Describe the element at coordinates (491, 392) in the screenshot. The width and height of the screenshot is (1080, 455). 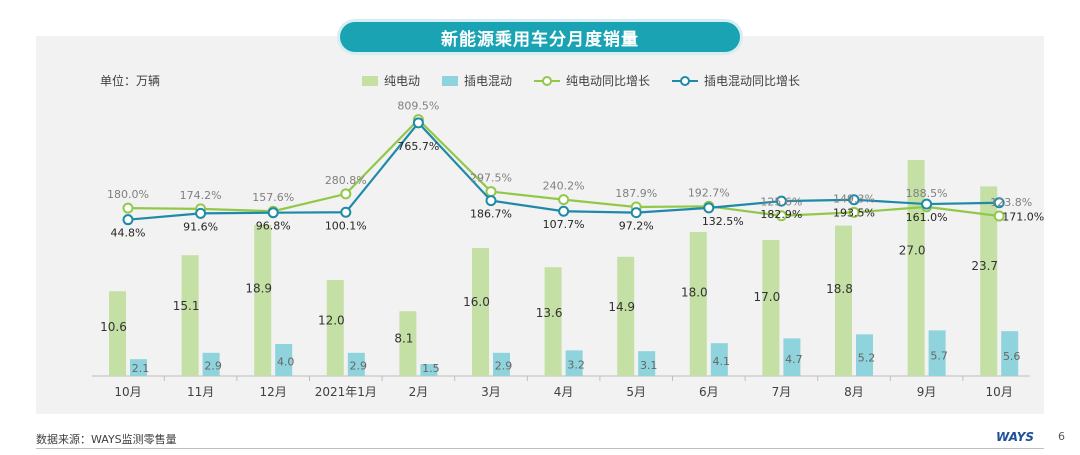
I see `x-tick-label: 3月` at that location.